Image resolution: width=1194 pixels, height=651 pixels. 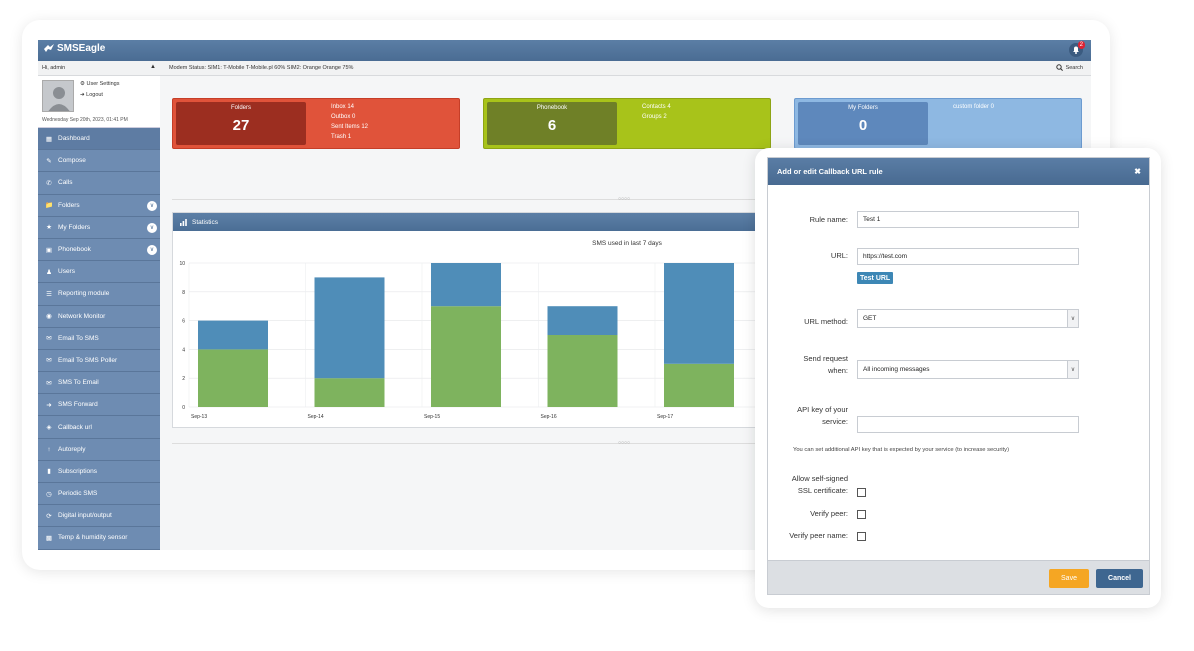 What do you see at coordinates (99, 494) in the screenshot?
I see `sidebar-item-periodic-sms: ◷ Periodic SMS` at bounding box center [99, 494].